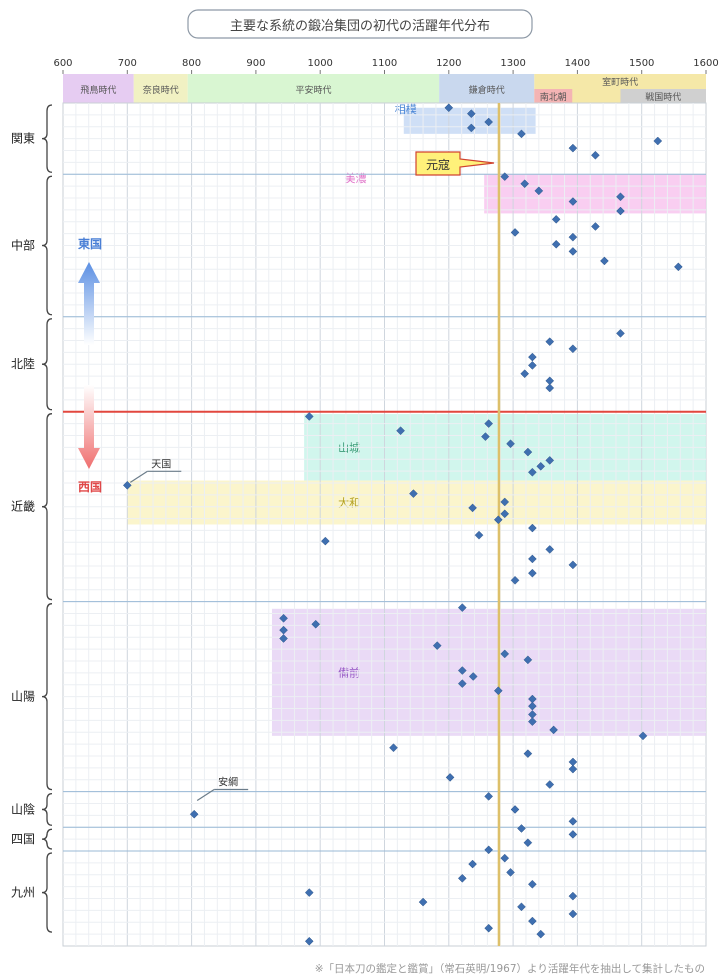 This screenshot has height=980, width=720. I want to click on region-label-4: 山陽, so click(23, 697).